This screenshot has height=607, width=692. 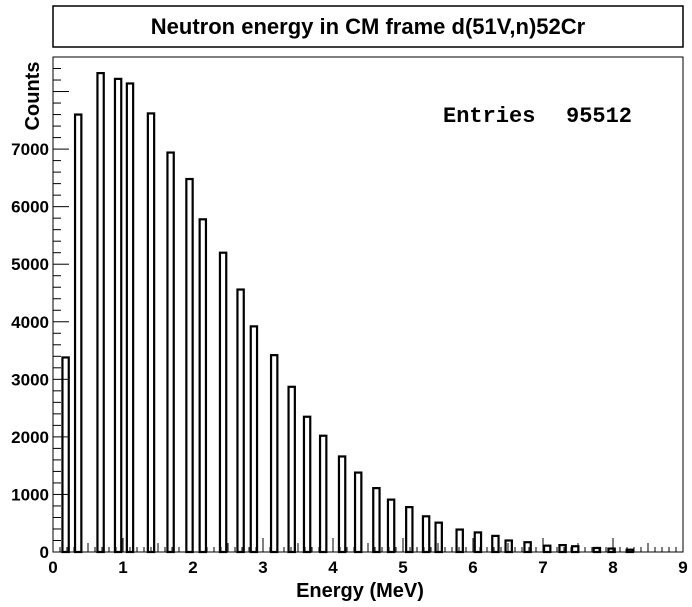 I want to click on stats-box: Entries 95512, so click(x=537, y=116).